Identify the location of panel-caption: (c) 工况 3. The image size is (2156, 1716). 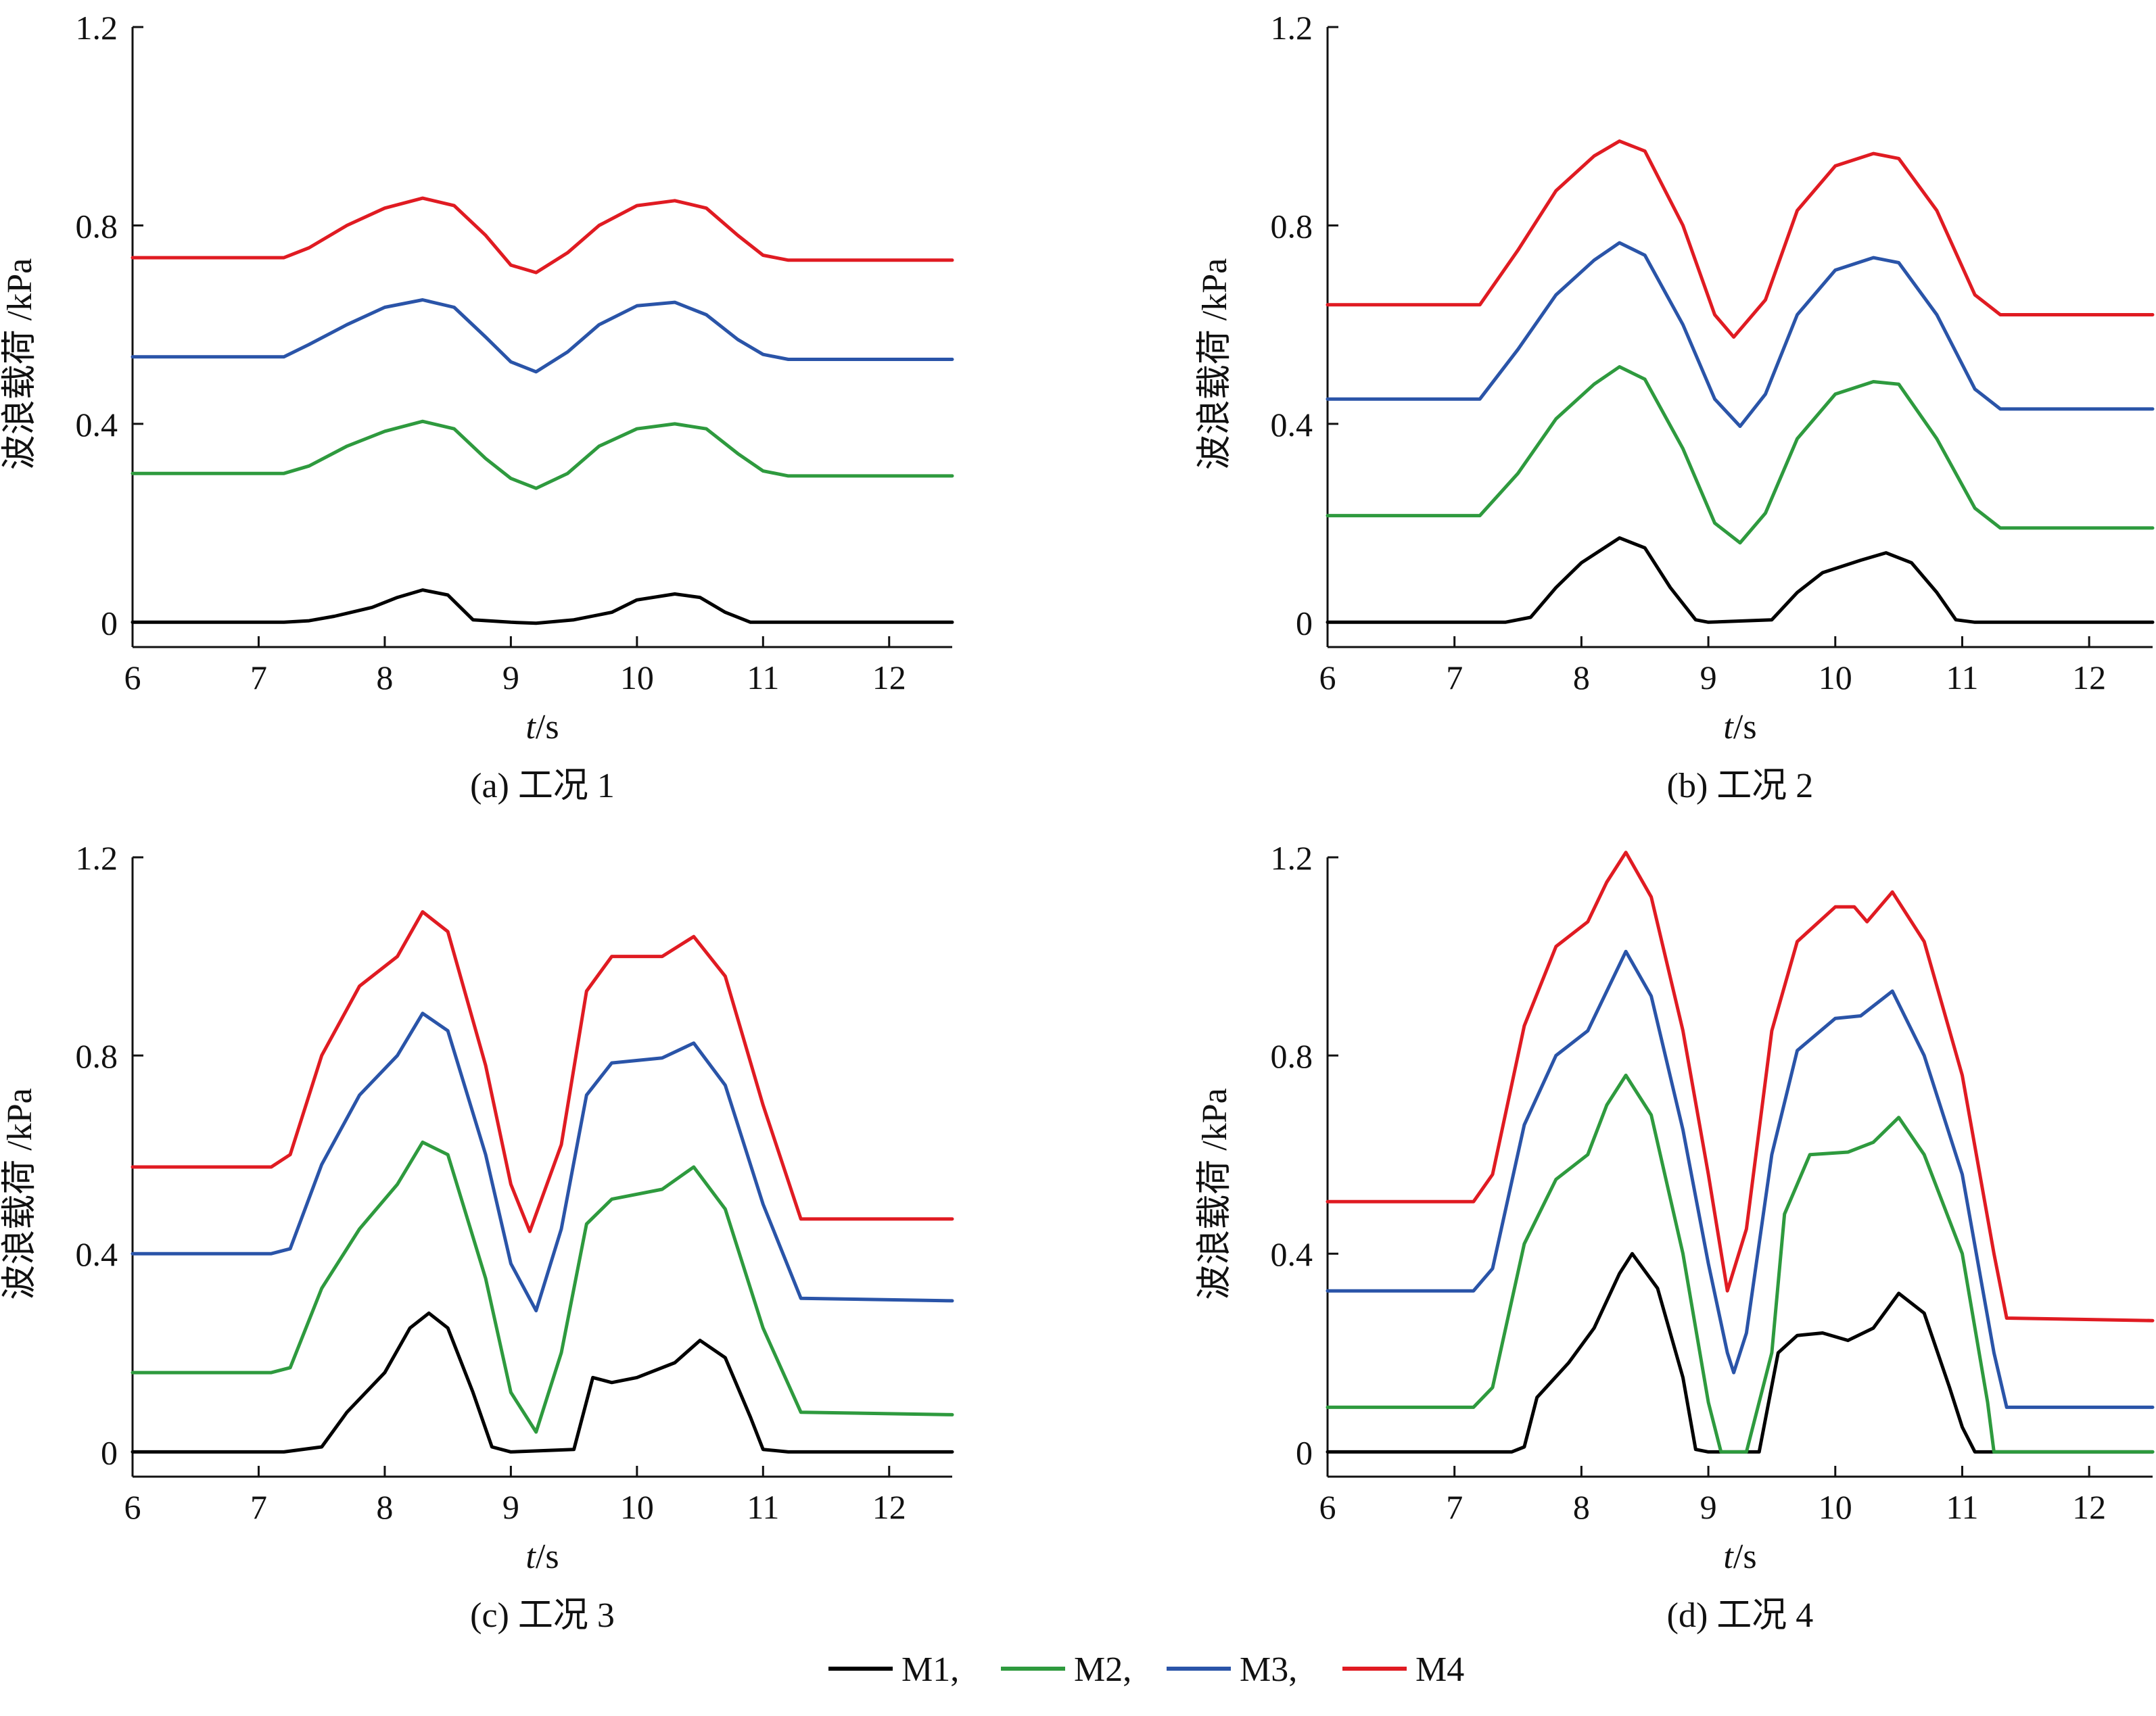
(542, 1615).